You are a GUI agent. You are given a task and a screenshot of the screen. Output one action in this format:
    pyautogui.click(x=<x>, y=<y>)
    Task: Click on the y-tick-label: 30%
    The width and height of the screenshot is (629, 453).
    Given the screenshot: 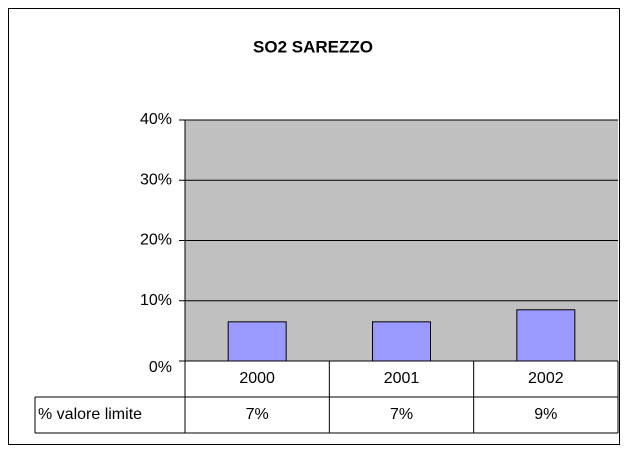 What is the action you would take?
    pyautogui.click(x=156, y=179)
    